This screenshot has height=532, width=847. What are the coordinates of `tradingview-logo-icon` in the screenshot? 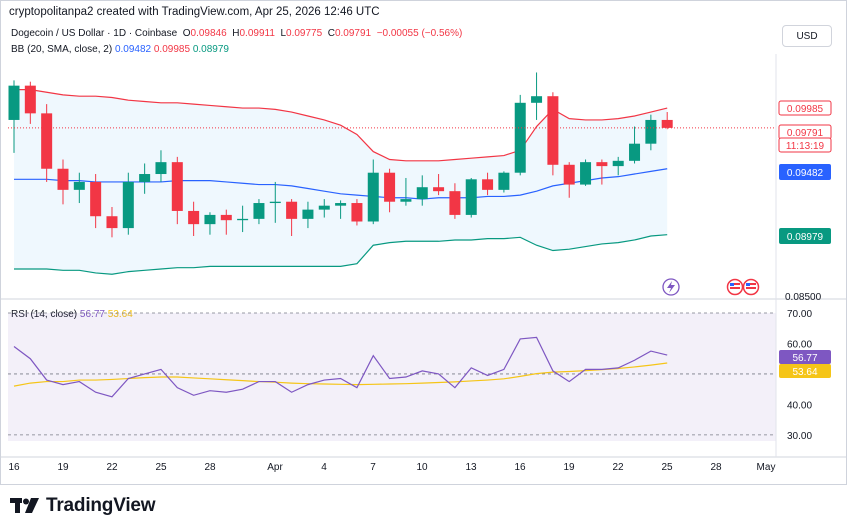 It's located at (25, 506).